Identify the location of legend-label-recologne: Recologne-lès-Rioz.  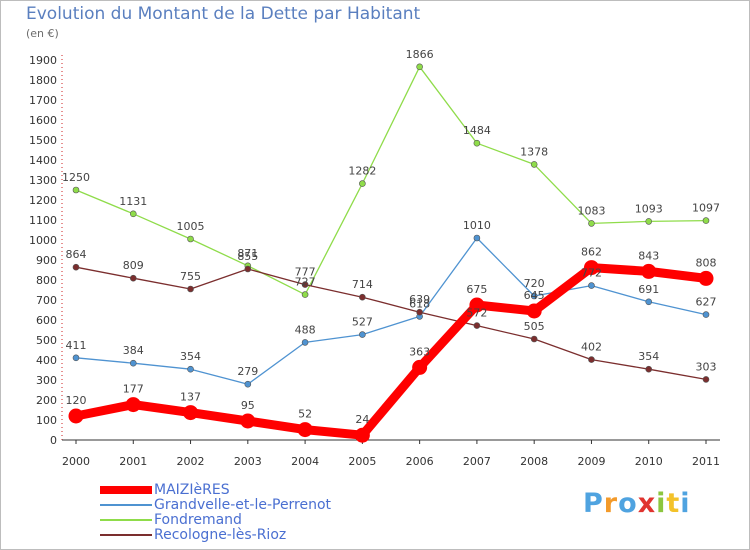
(220, 535).